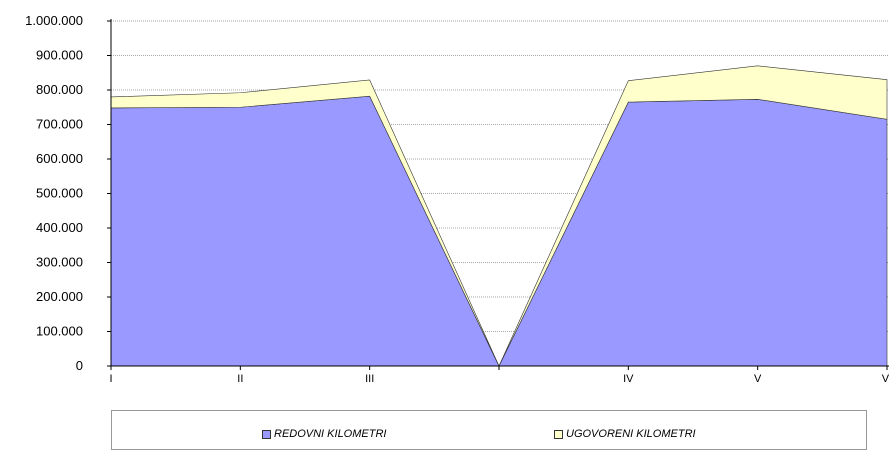 Image resolution: width=889 pixels, height=450 pixels. Describe the element at coordinates (758, 379) in the screenshot. I see `x-tick-label: V` at that location.